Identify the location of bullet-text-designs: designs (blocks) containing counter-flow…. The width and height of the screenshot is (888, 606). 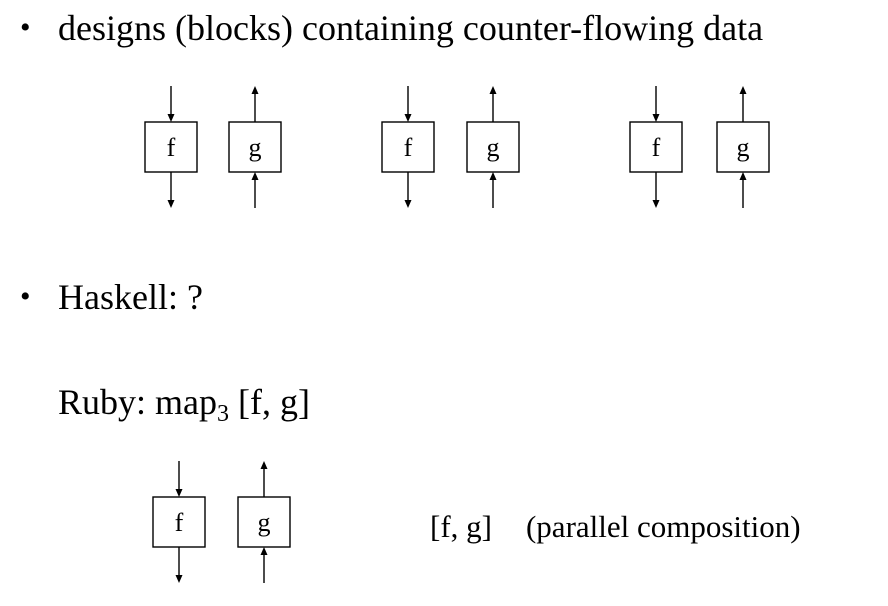
(411, 28).